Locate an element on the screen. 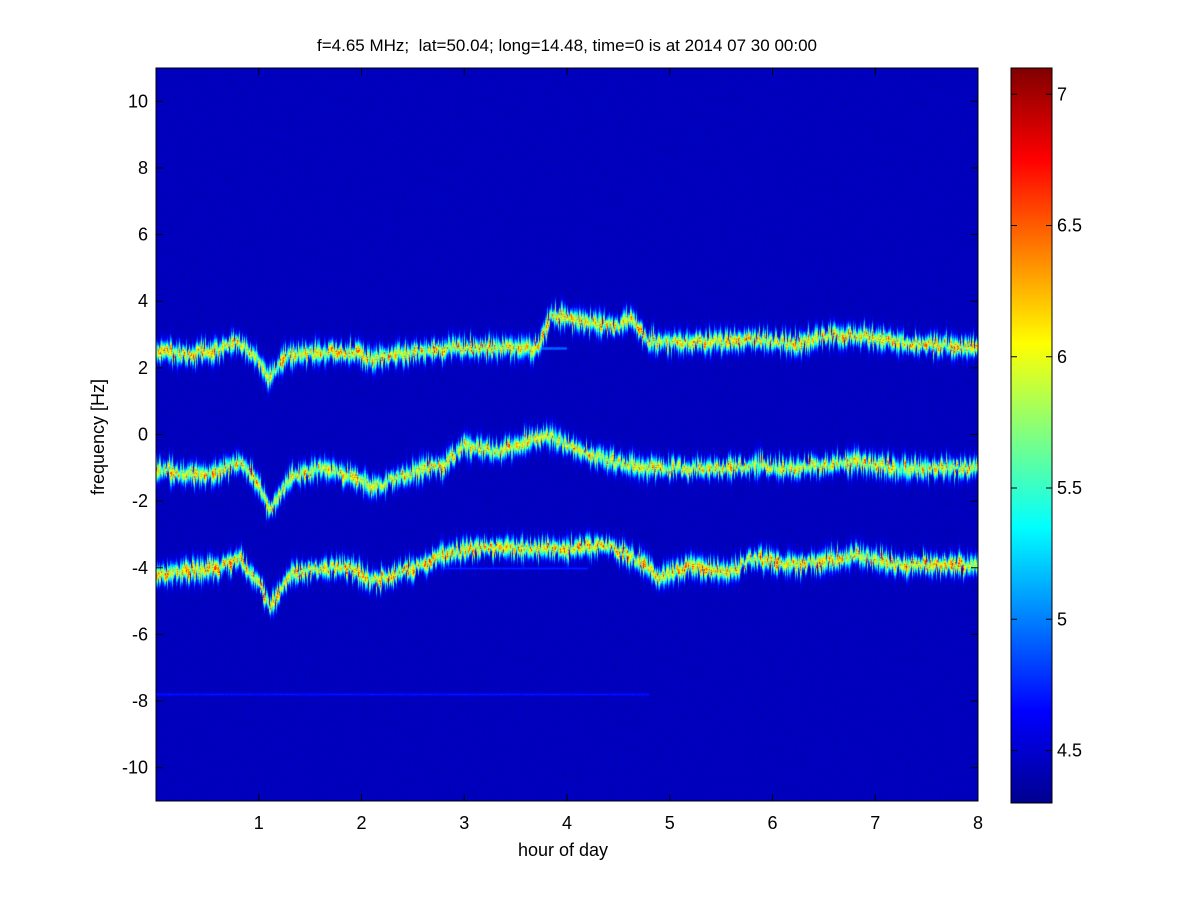 The width and height of the screenshot is (1201, 901). y-tick-label: 6 is located at coordinates (143, 235).